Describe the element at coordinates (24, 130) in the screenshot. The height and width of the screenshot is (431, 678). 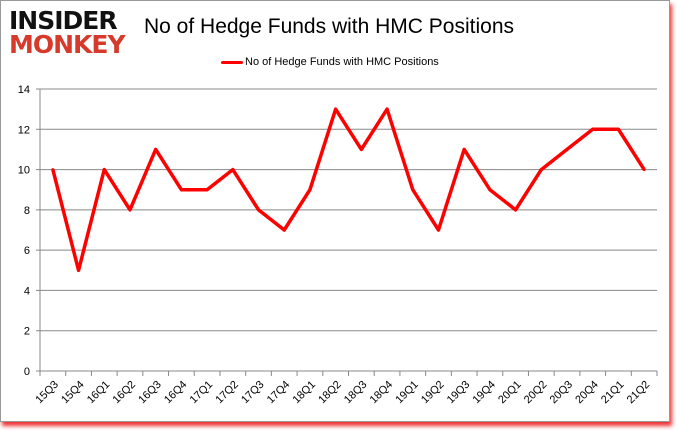
I see `y-tick-label: 12` at that location.